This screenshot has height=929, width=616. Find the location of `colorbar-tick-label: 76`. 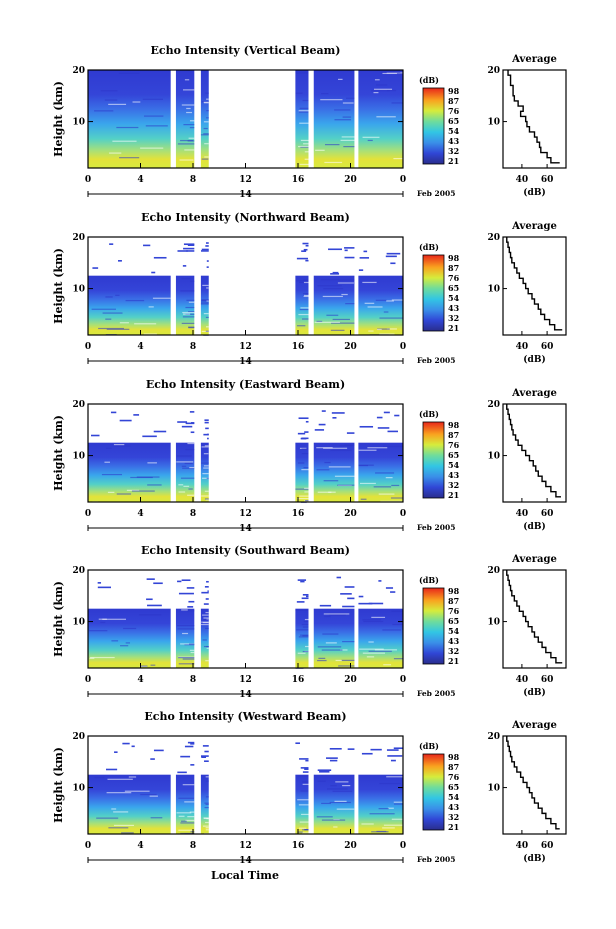

colorbar-tick-label: 76 is located at coordinates (454, 445).